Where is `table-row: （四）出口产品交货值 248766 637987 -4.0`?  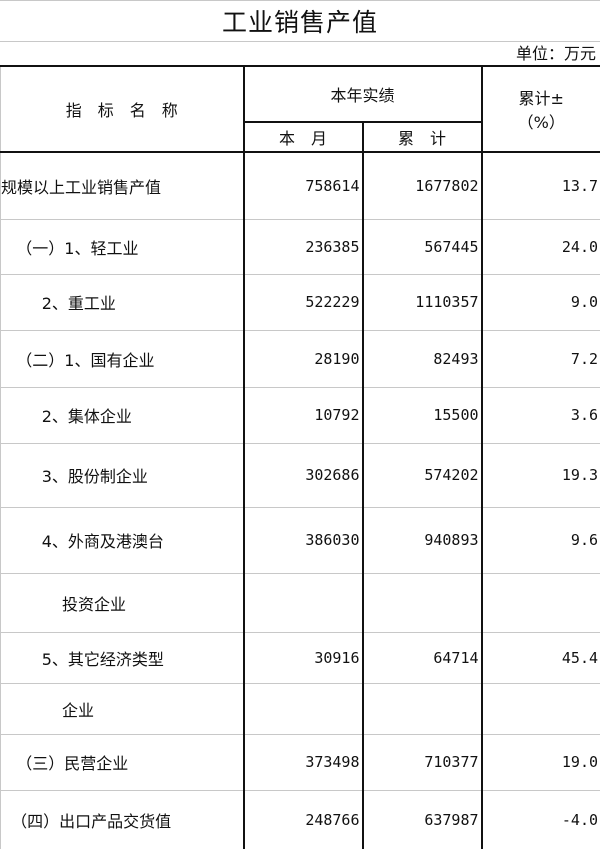 table-row: （四）出口产品交货值 248766 637987 -4.0 is located at coordinates (300, 819).